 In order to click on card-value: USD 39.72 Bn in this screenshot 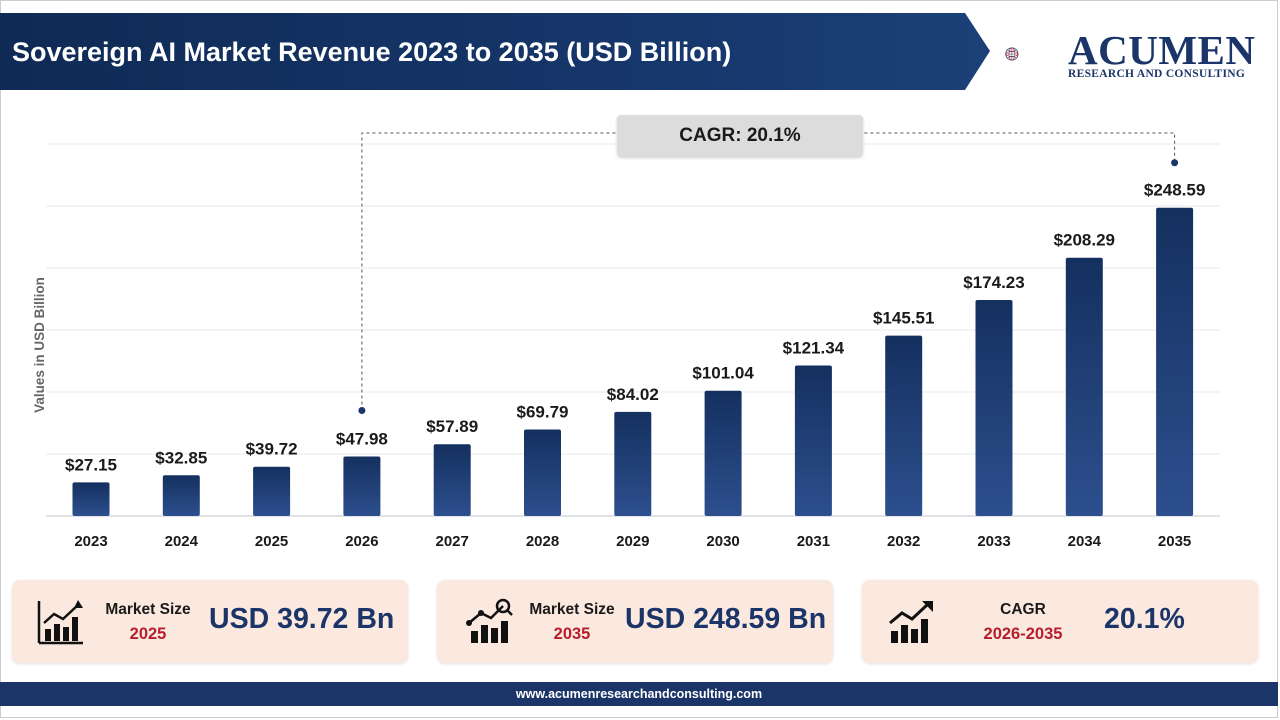, I will do `click(302, 619)`.